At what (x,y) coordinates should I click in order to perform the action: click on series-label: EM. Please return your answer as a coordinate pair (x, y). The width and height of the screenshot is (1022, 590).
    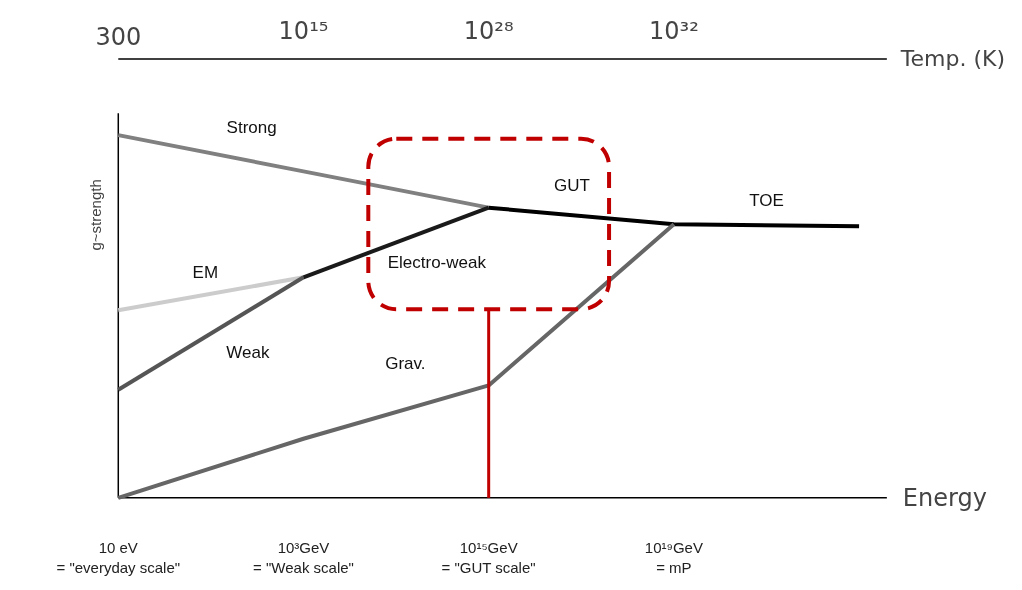
    Looking at the image, I should click on (205, 273).